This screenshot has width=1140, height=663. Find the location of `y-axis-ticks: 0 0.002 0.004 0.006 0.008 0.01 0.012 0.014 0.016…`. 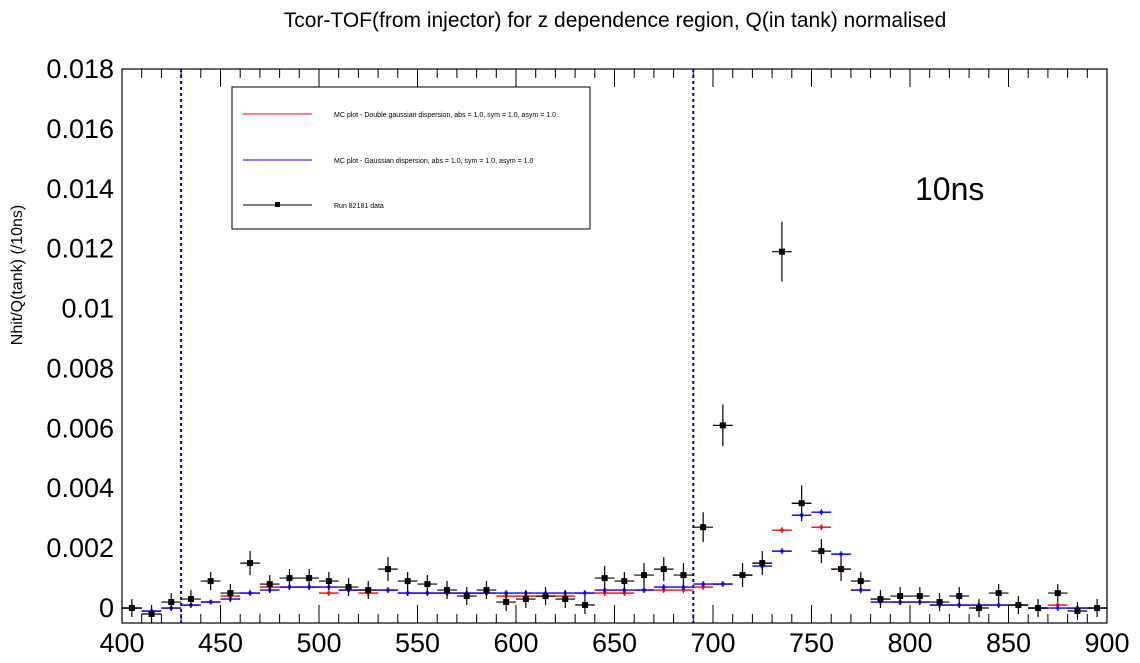

y-axis-ticks: 0 0.002 0.004 0.006 0.008 0.01 0.012 0.014 0.016… is located at coordinates (80, 338).